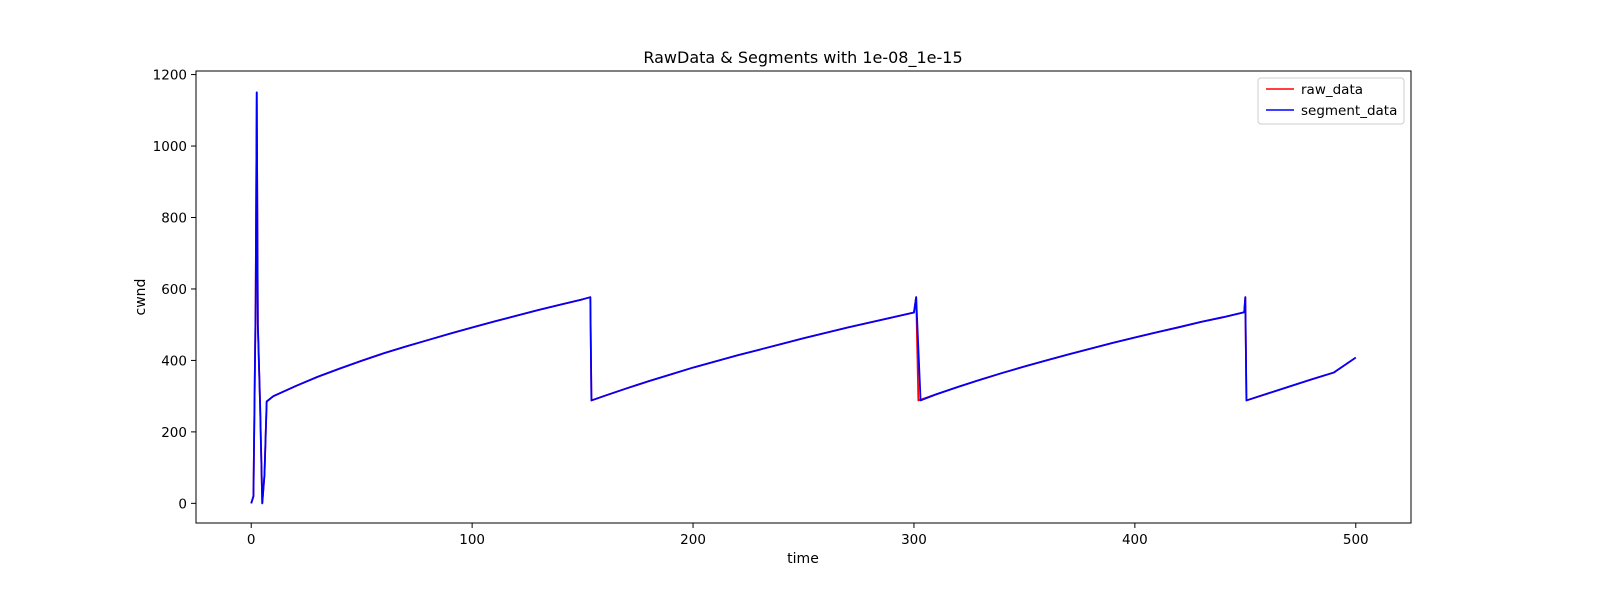  Describe the element at coordinates (803, 559) in the screenshot. I see `x-axis-label: time` at that location.